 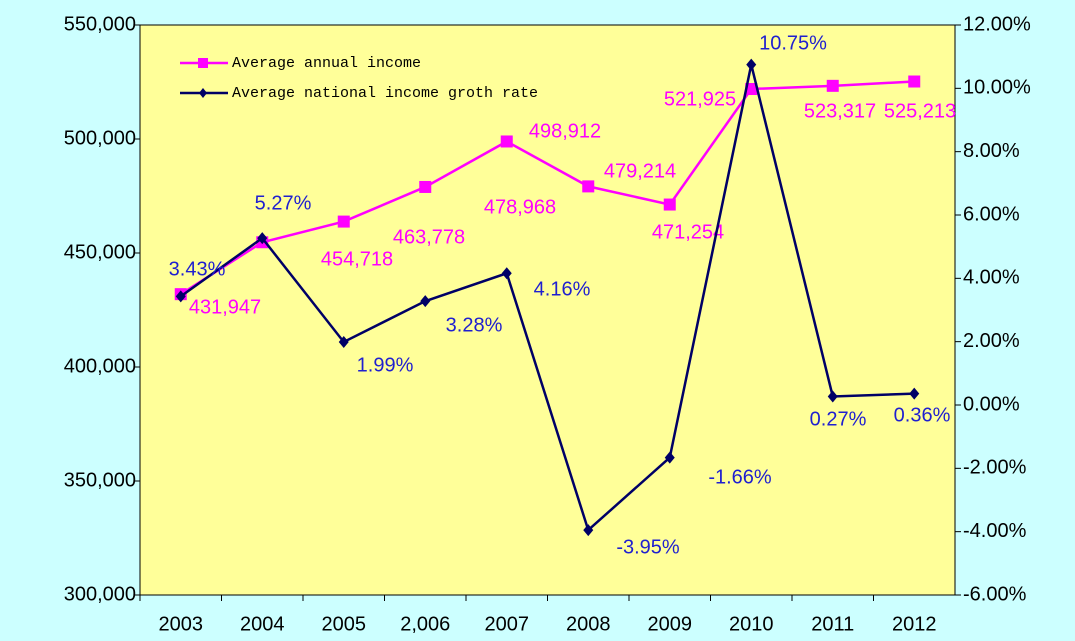 I want to click on data-label: 5.27%, so click(x=283, y=203).